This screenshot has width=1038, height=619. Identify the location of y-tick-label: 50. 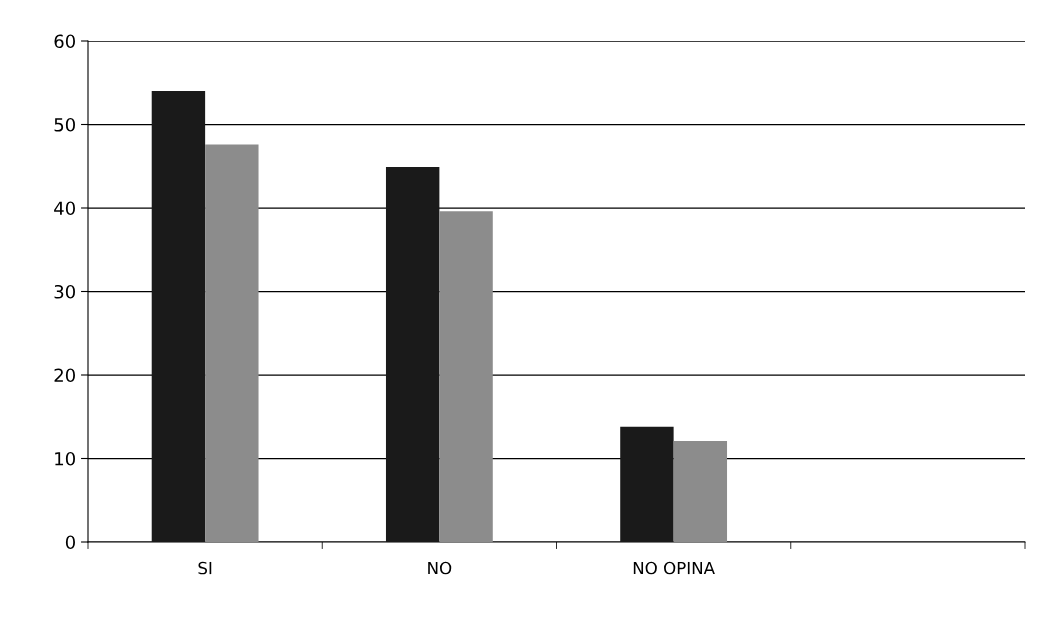
(64, 124).